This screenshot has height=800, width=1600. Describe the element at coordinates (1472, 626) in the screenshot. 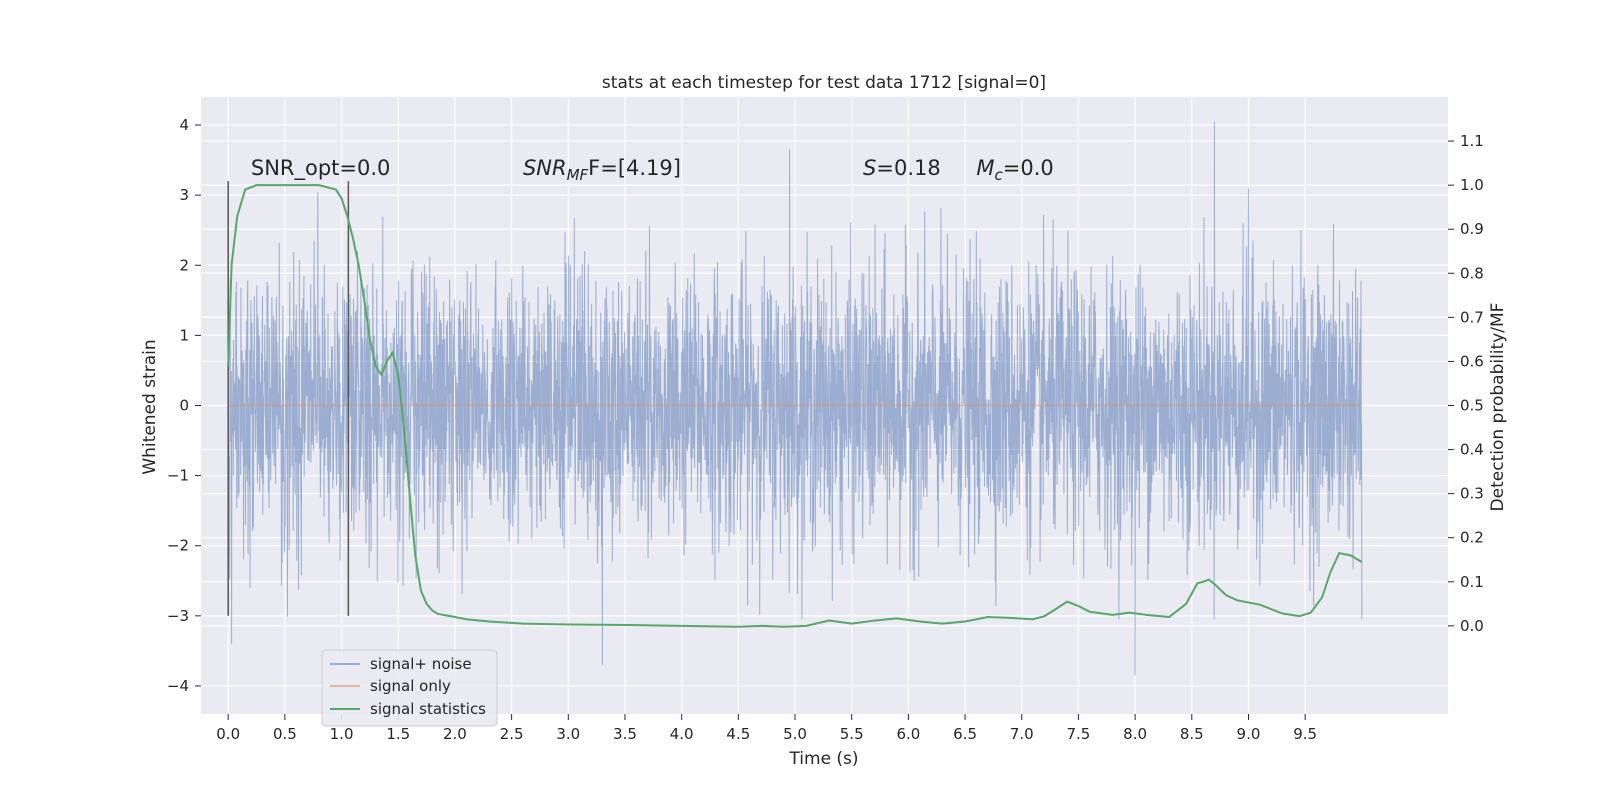

I see `y-right-tick-label-11: 0.0` at that location.